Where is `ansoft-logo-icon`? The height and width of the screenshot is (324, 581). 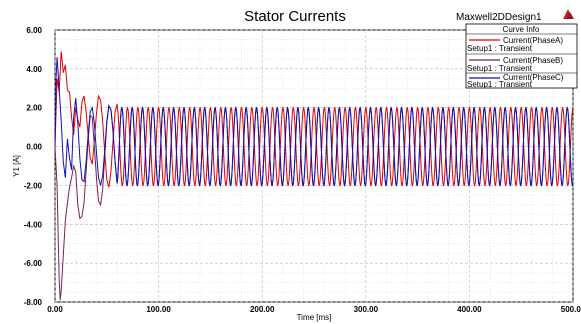 ansoft-logo-icon is located at coordinates (568, 13).